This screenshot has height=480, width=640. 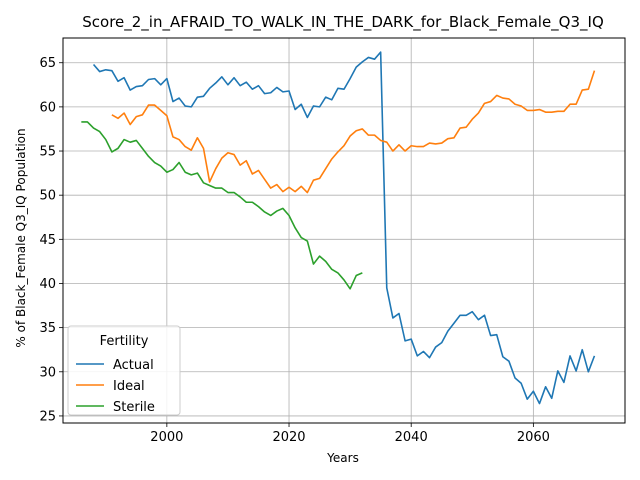 What do you see at coordinates (47, 328) in the screenshot?
I see `y-tick-label: 35` at bounding box center [47, 328].